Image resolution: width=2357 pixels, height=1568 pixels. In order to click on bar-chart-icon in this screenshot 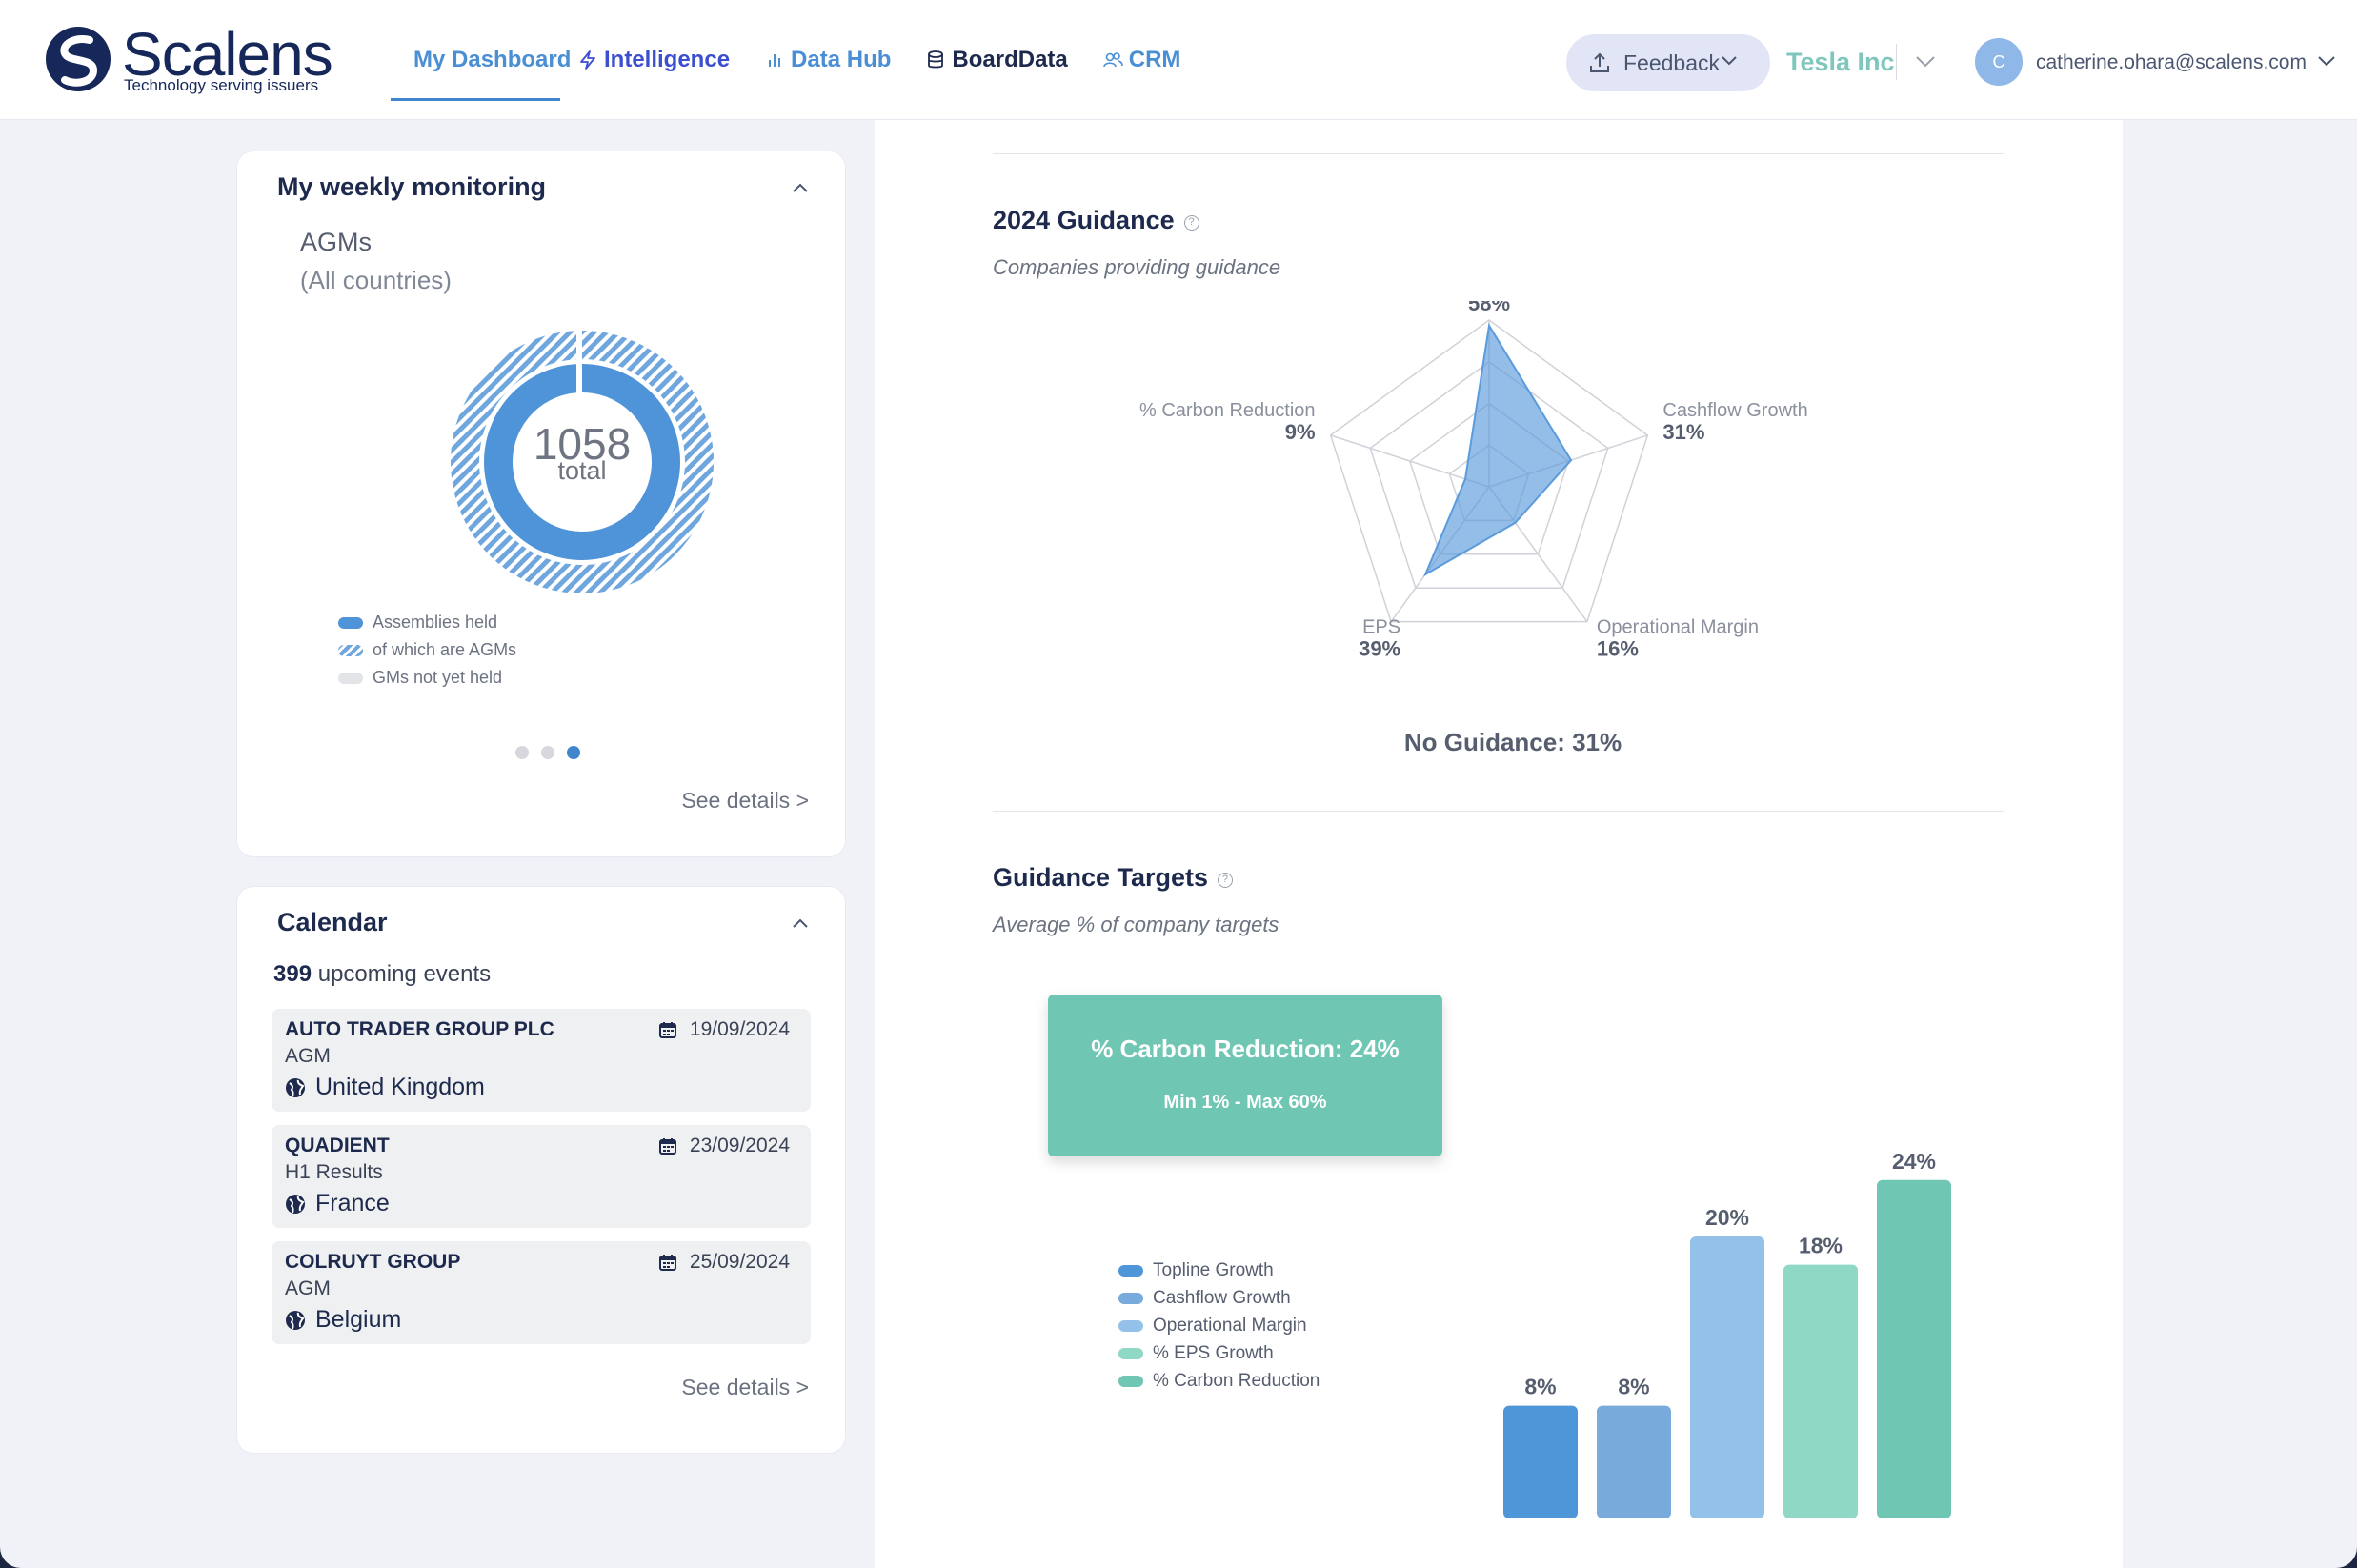, I will do `click(775, 60)`.